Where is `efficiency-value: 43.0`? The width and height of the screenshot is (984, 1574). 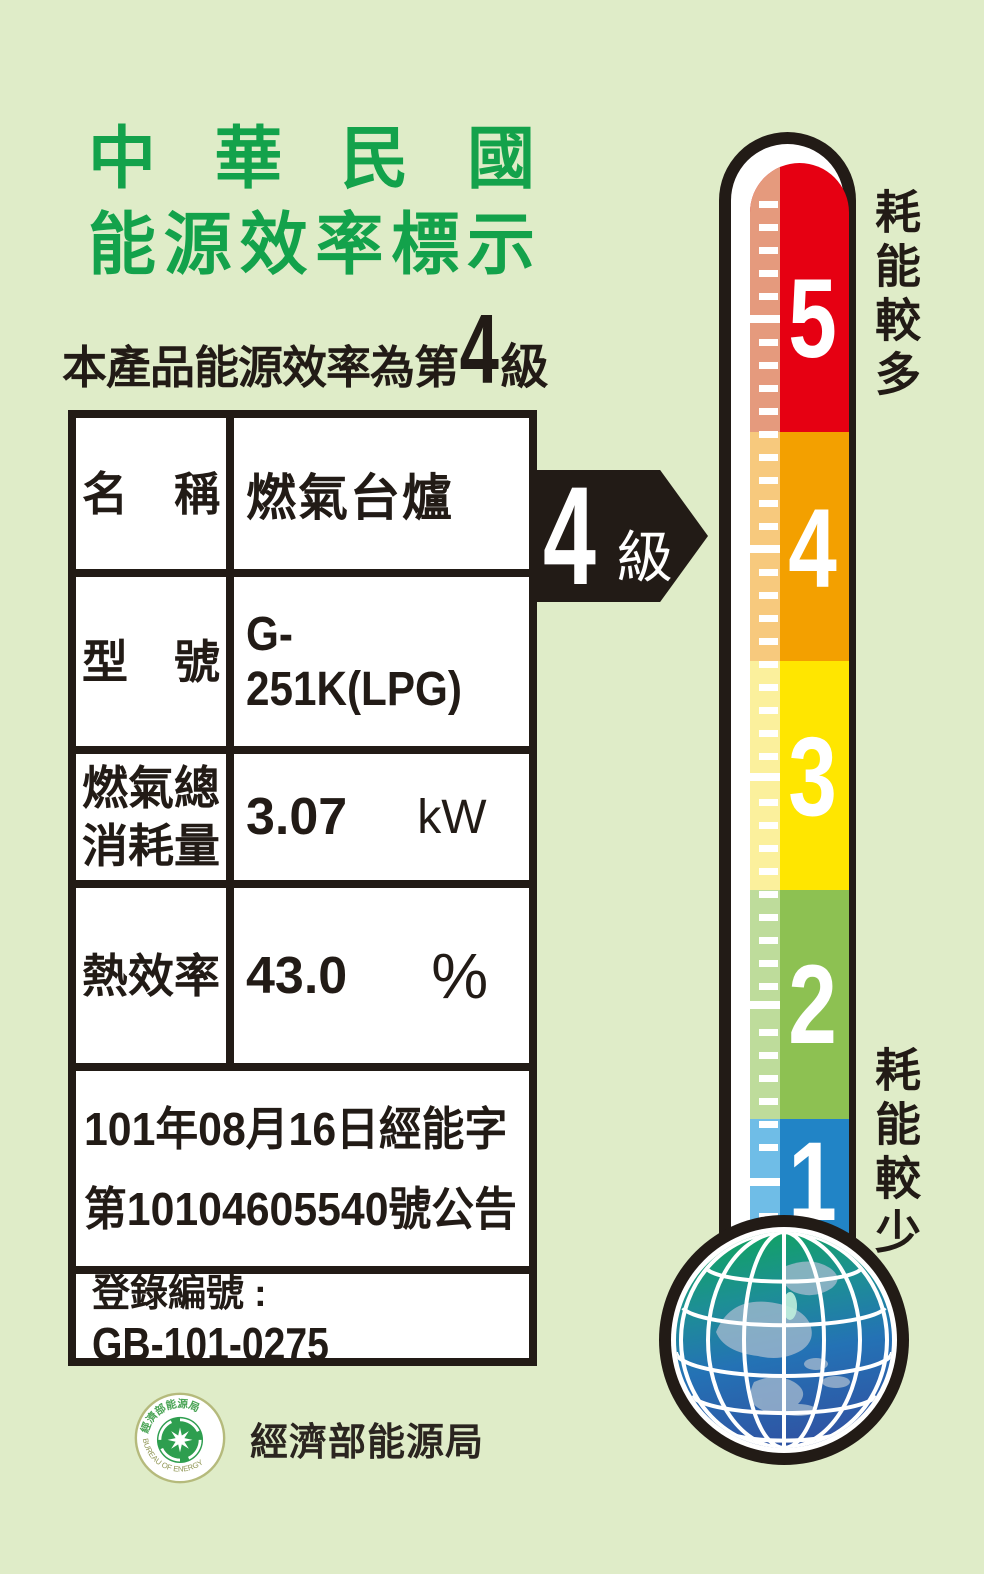
efficiency-value: 43.0 is located at coordinates (297, 975).